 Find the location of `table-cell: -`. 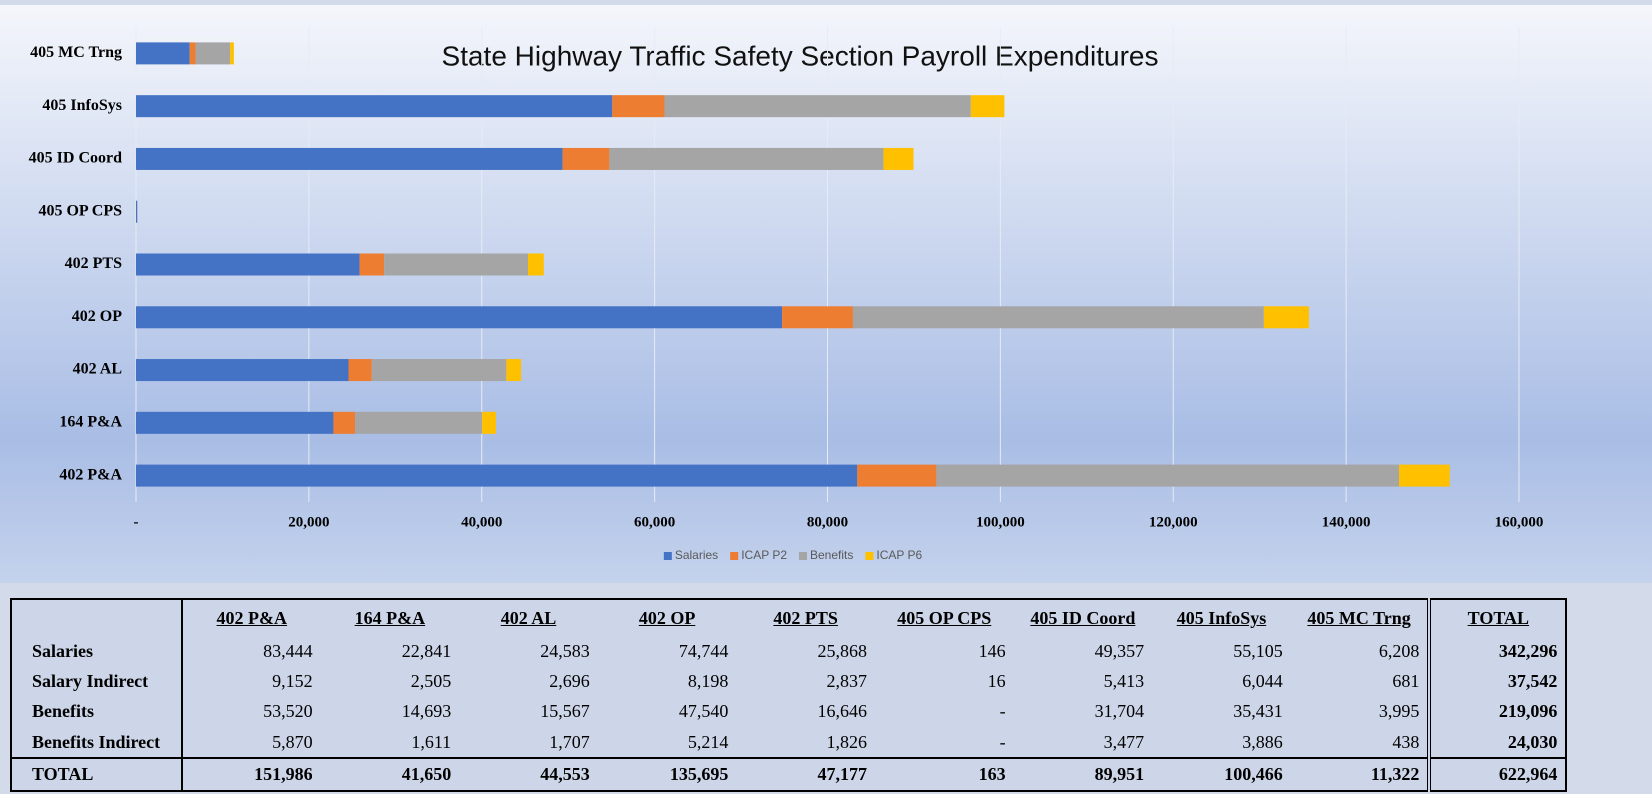

table-cell: - is located at coordinates (1002, 711).